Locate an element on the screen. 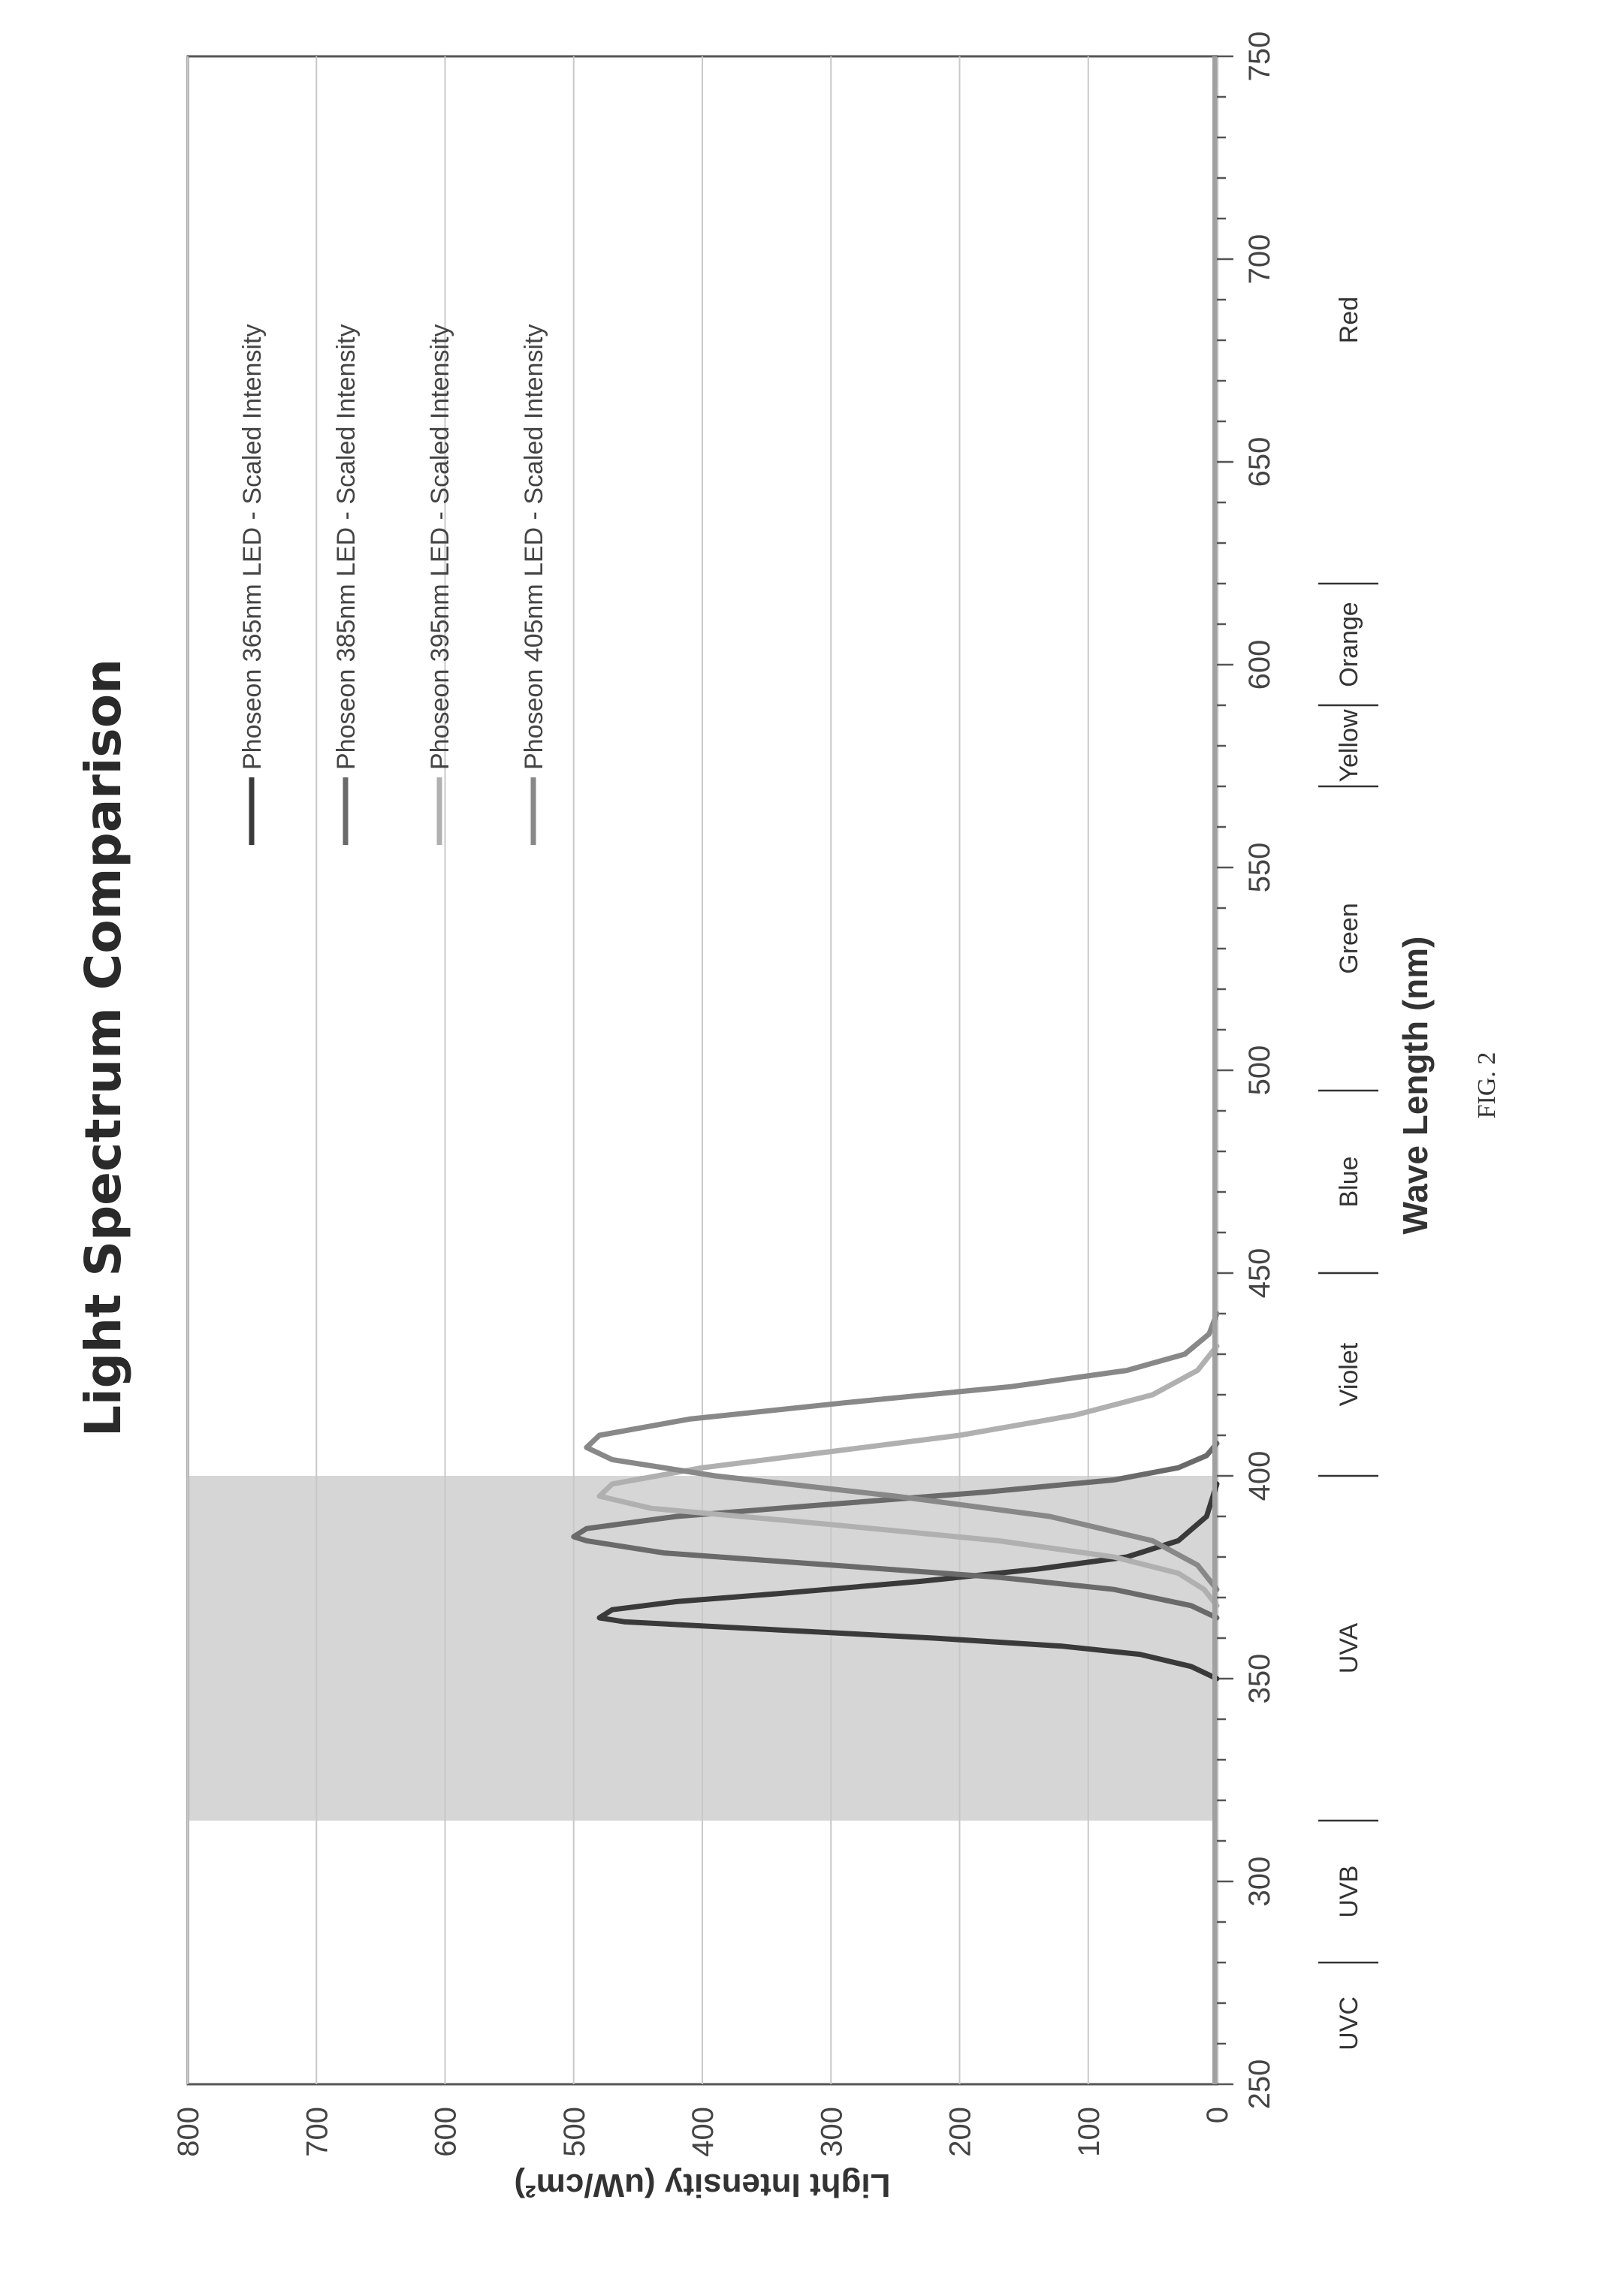 Image resolution: width=1624 pixels, height=2272 pixels. x-tick-label: 300 is located at coordinates (1259, 1882).